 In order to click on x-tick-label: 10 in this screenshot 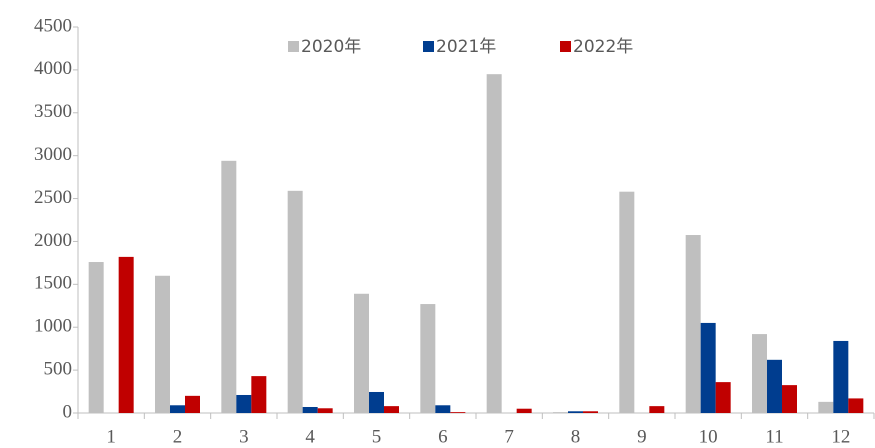, I will do `click(708, 436)`.